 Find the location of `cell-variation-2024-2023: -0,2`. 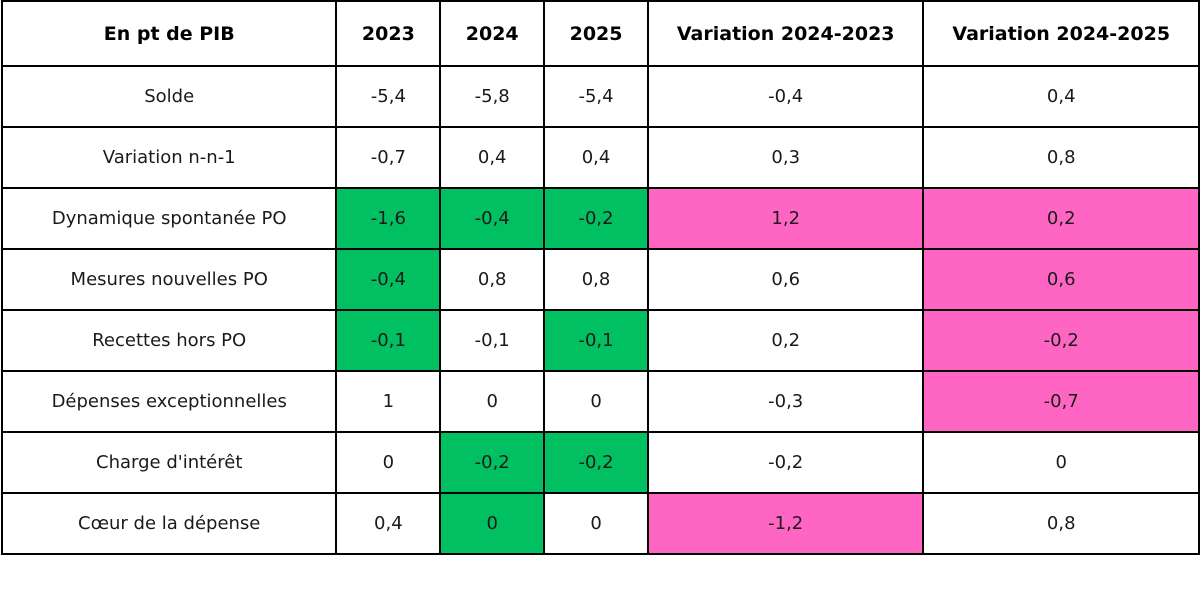

cell-variation-2024-2023: -0,2 is located at coordinates (785, 462).